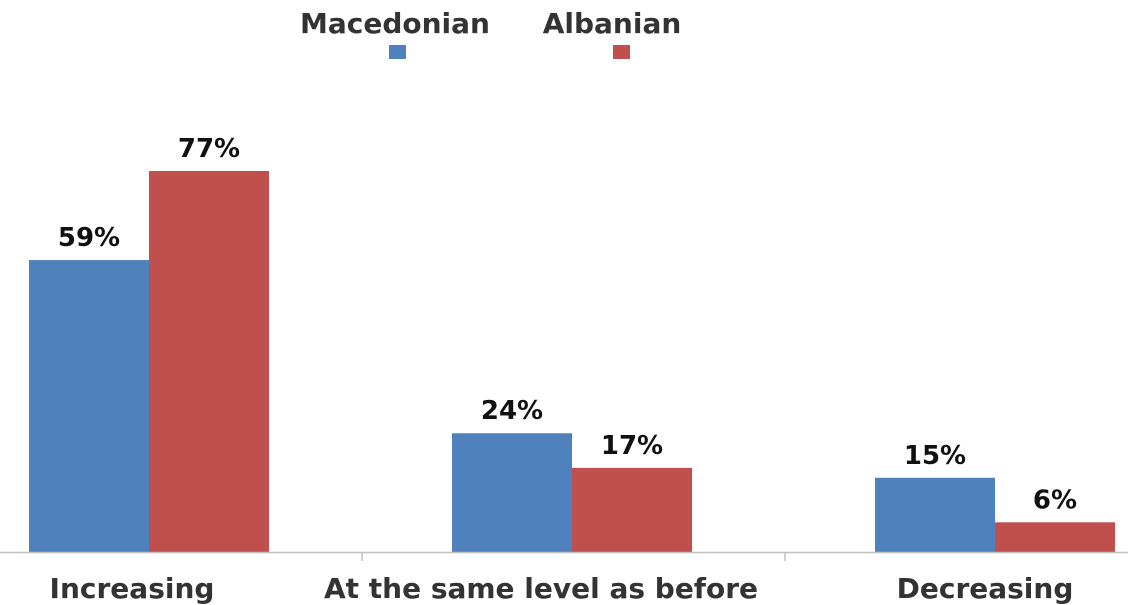 The height and width of the screenshot is (605, 1128). What do you see at coordinates (89, 238) in the screenshot?
I see `data-label-macedonian-0: 59%` at bounding box center [89, 238].